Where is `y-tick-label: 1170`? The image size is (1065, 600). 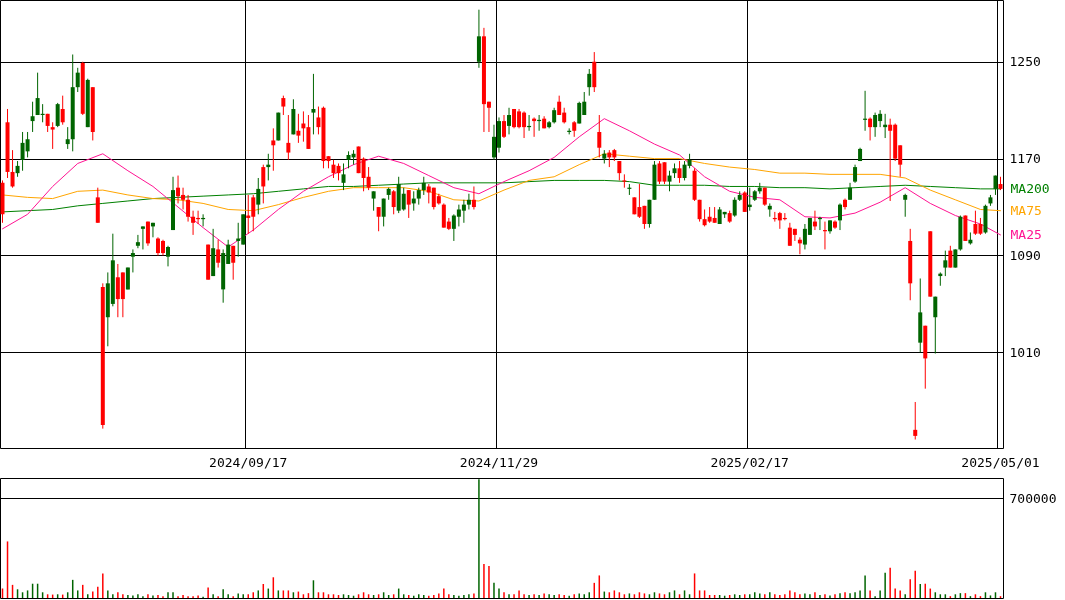 y-tick-label: 1170 is located at coordinates (1025, 159).